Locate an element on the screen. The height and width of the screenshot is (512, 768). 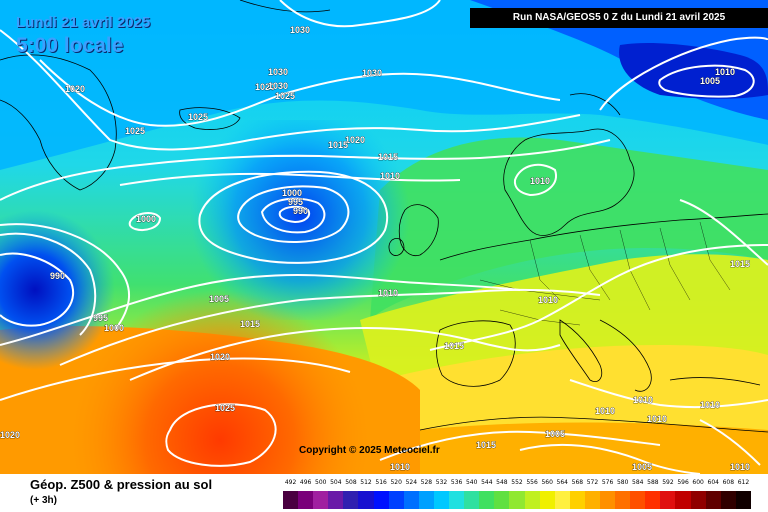
isobar-1010-arctic is located at coordinates (706, 81).